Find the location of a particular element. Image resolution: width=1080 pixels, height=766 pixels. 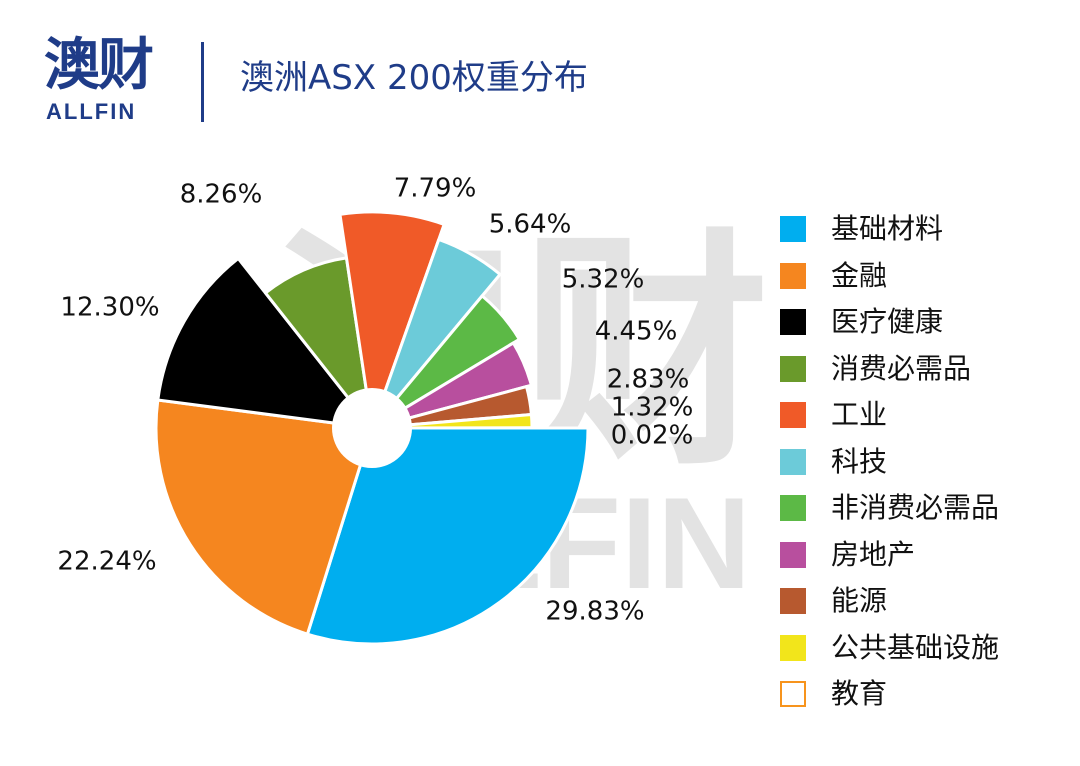

header-divider is located at coordinates (202, 82).